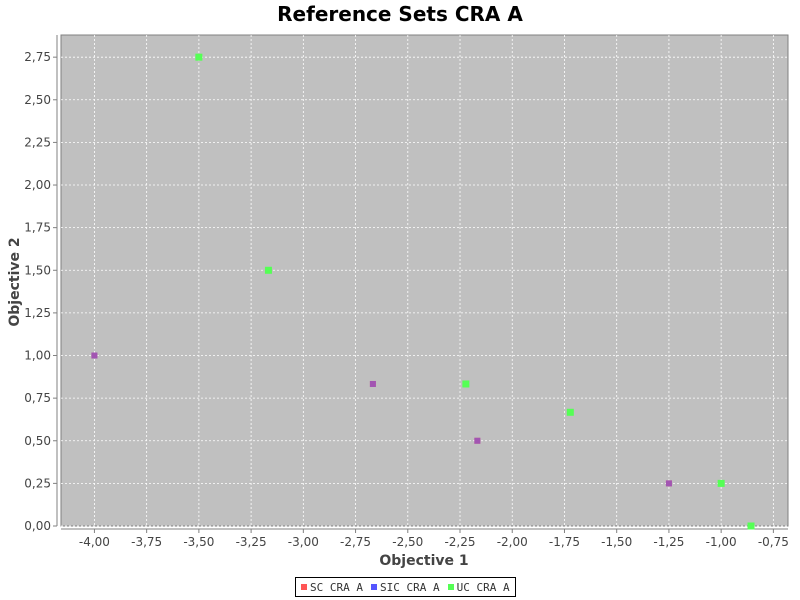  What do you see at coordinates (37, 228) in the screenshot?
I see `y-tick-label: 1,75` at bounding box center [37, 228].